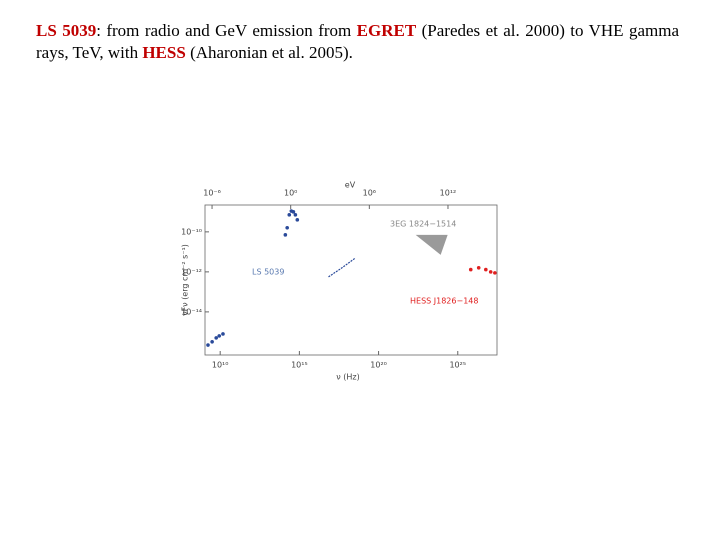 The width and height of the screenshot is (720, 540). What do you see at coordinates (290, 193) in the screenshot?
I see `x2-tick-label: 10⁰` at bounding box center [290, 193].